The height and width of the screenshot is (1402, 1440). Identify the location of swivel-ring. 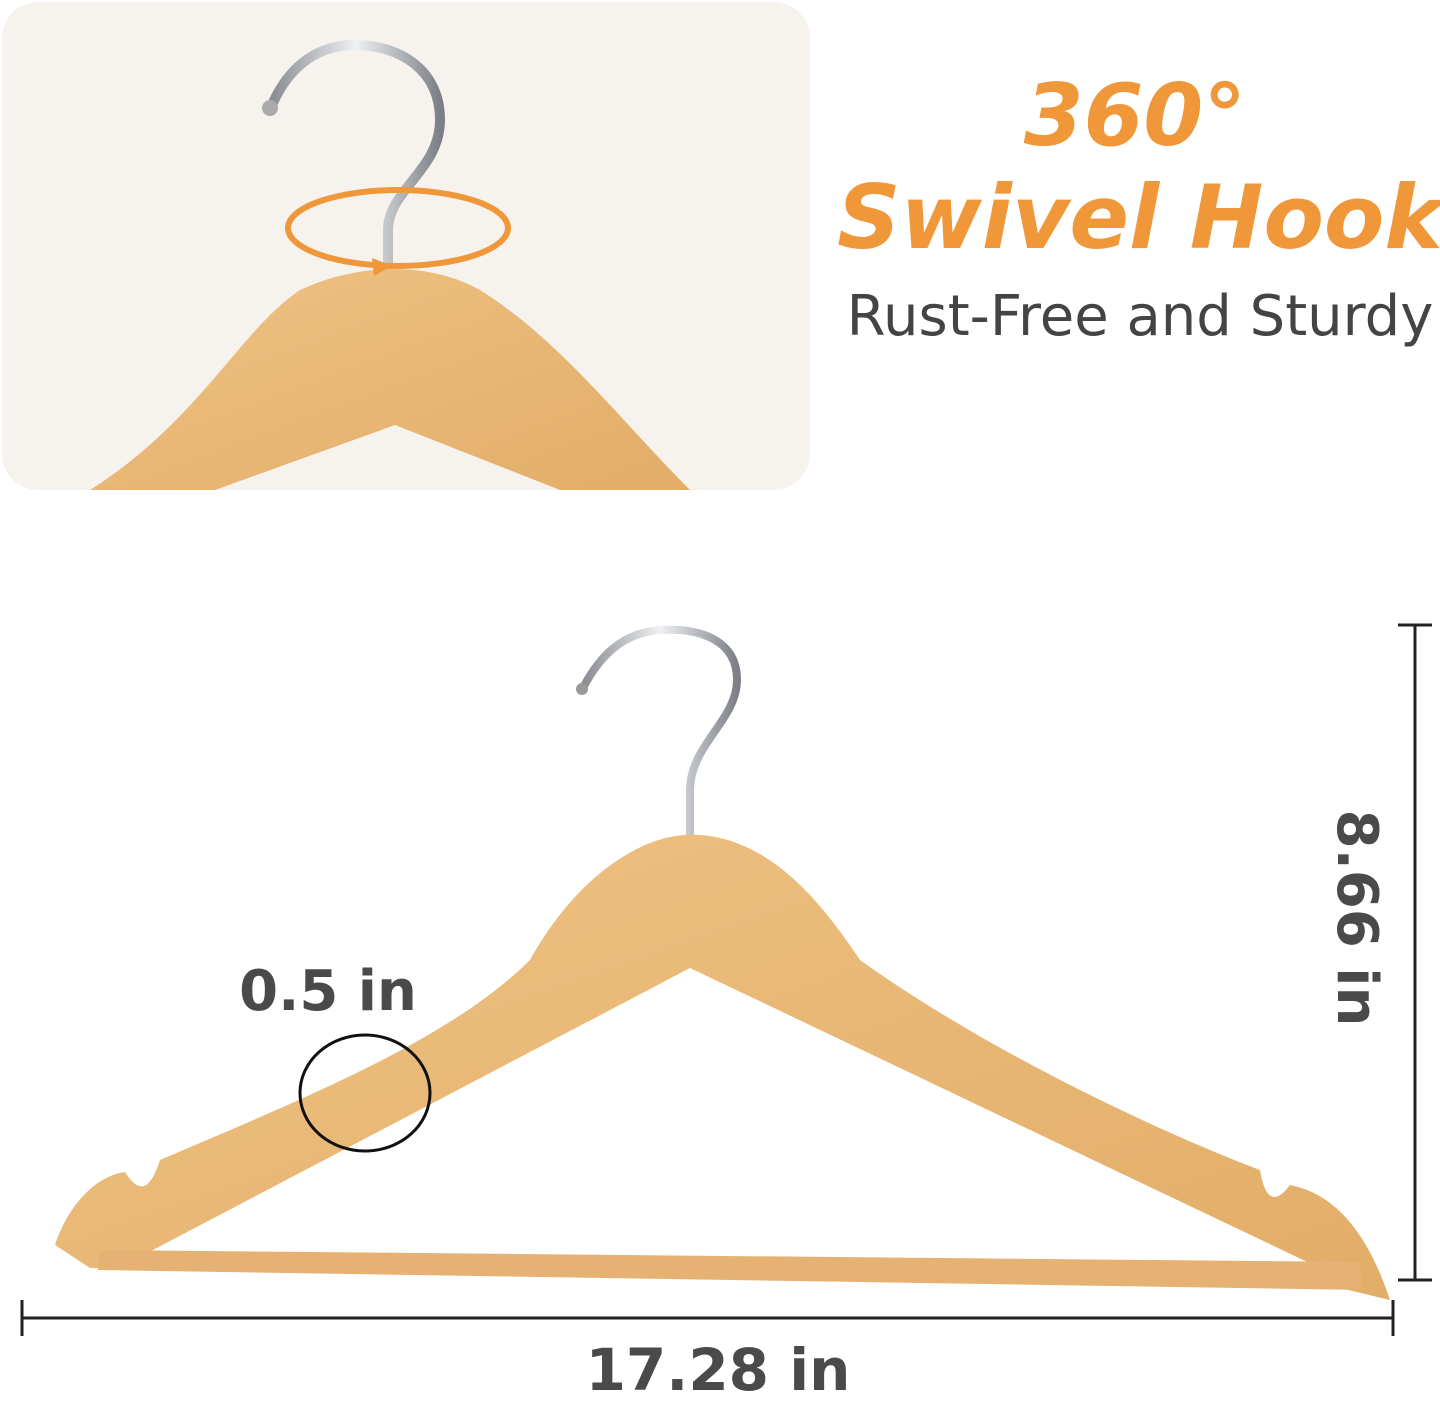
(398, 228).